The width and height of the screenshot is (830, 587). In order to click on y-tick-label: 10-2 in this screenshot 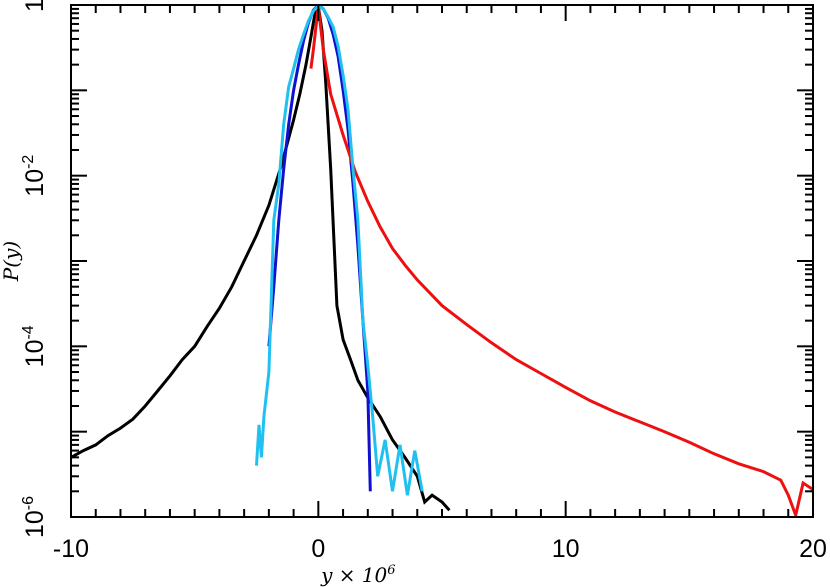, I will do `click(34, 176)`.